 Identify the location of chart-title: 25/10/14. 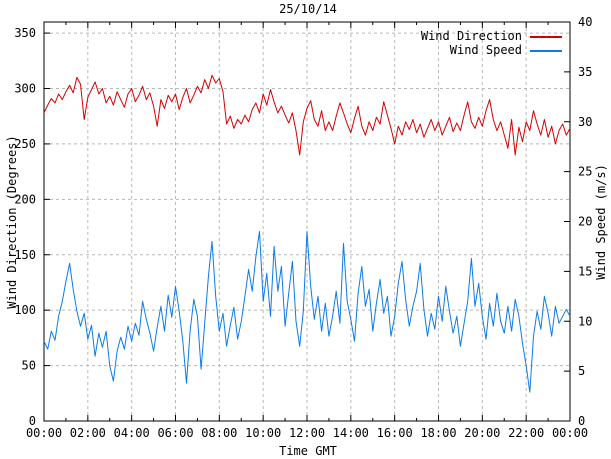
(308, 9).